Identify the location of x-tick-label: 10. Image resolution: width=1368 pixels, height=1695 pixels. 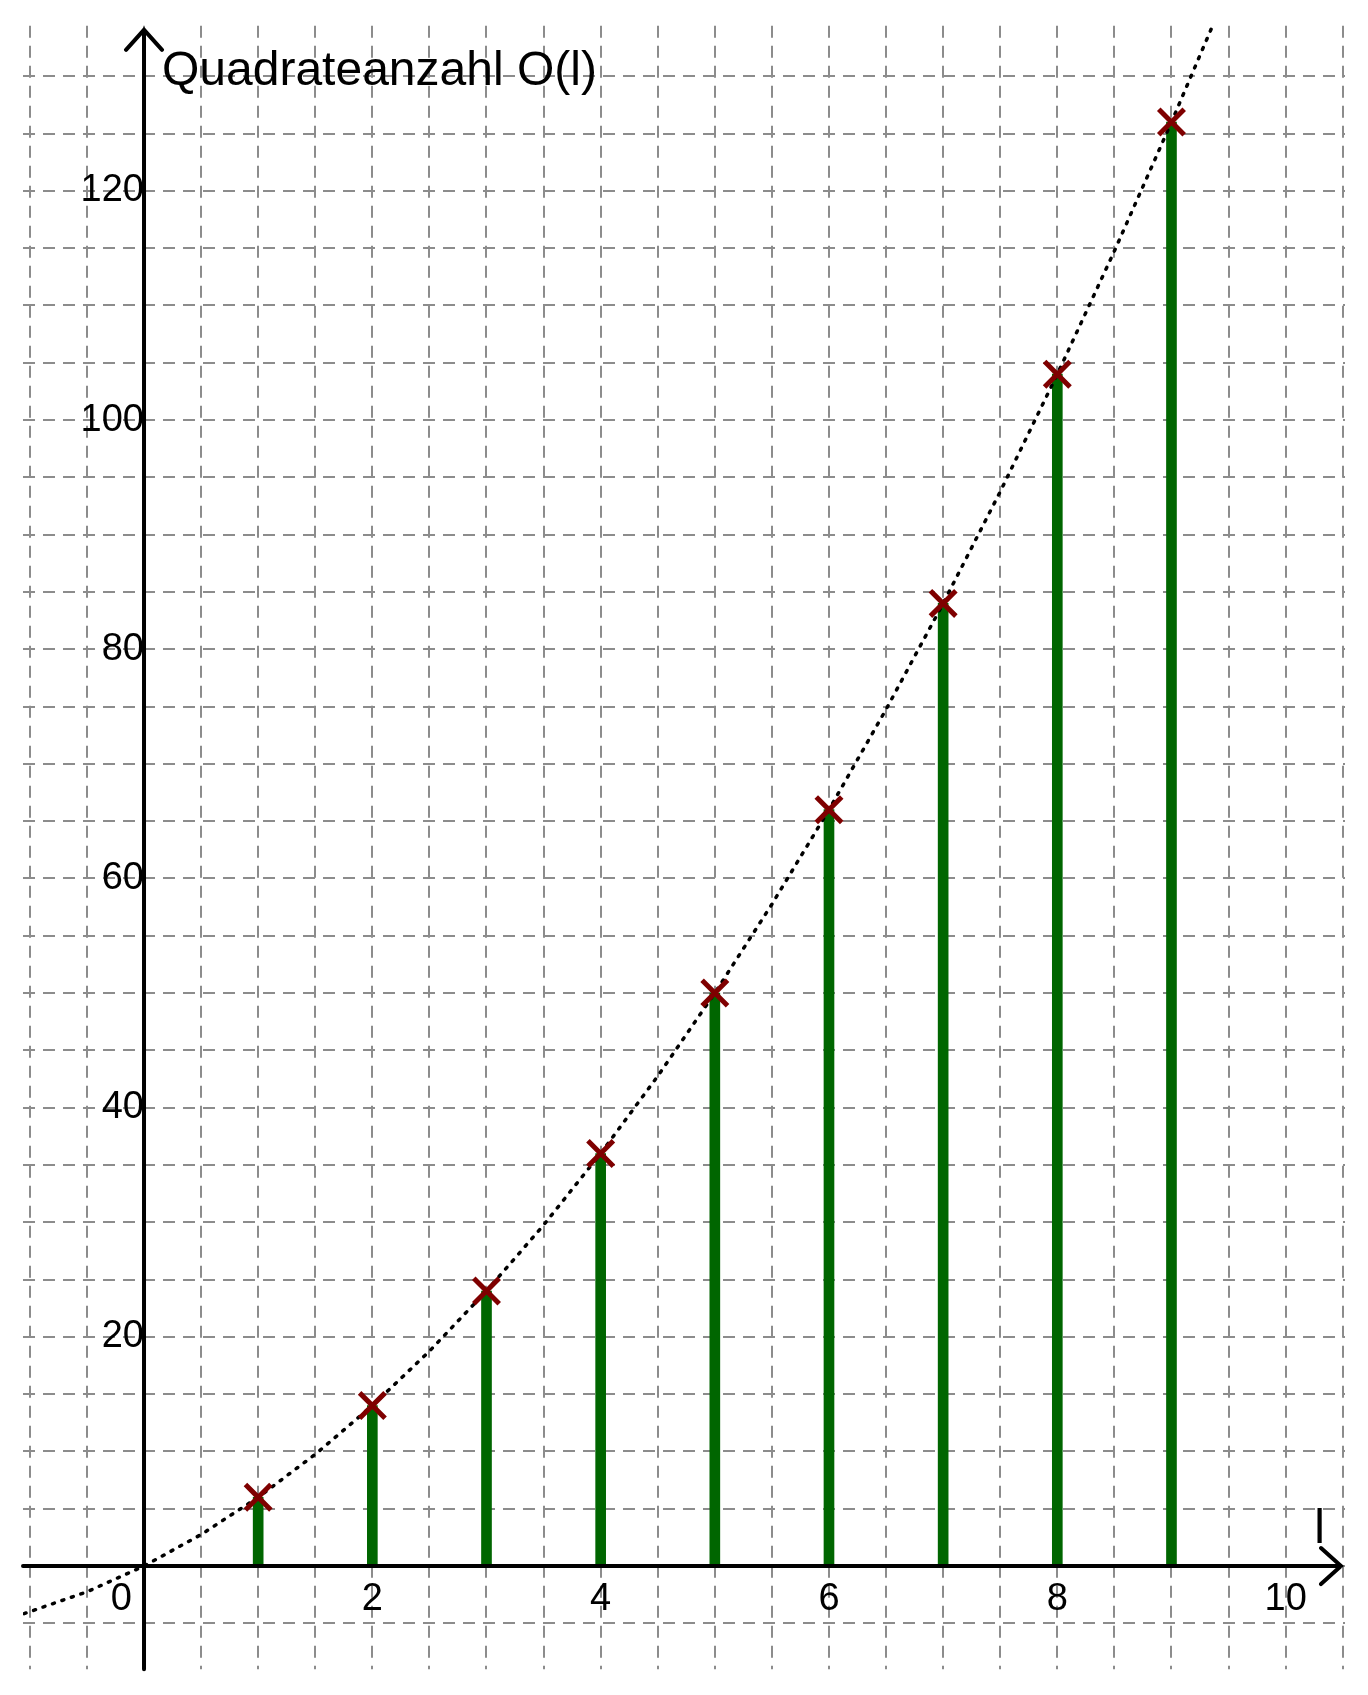
(1285, 1596).